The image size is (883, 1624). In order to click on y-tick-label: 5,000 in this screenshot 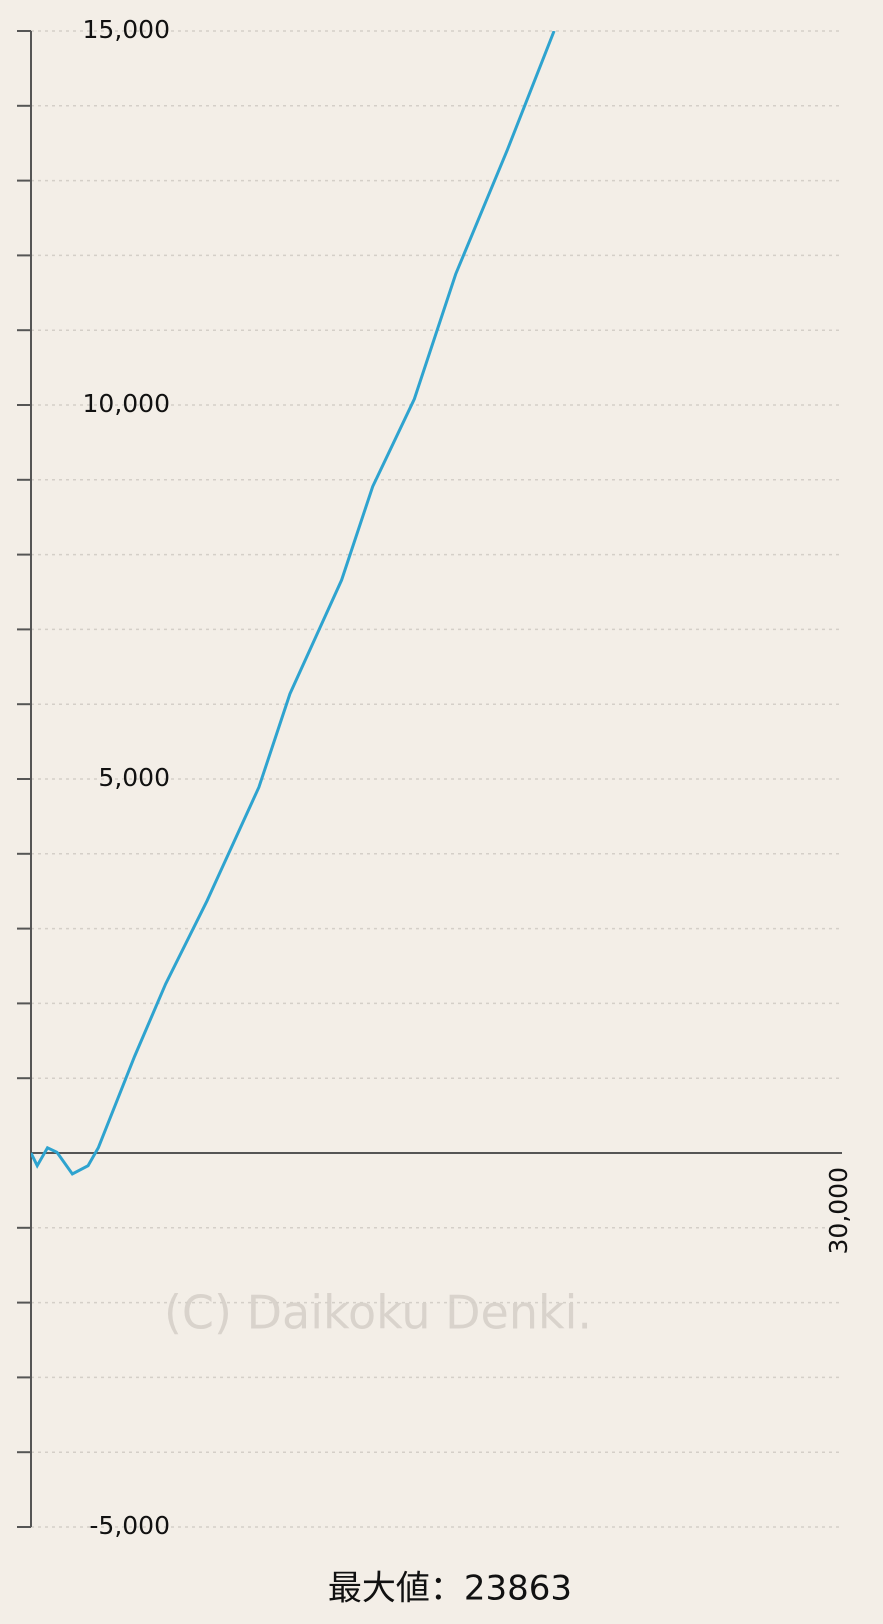, I will do `click(134, 777)`.